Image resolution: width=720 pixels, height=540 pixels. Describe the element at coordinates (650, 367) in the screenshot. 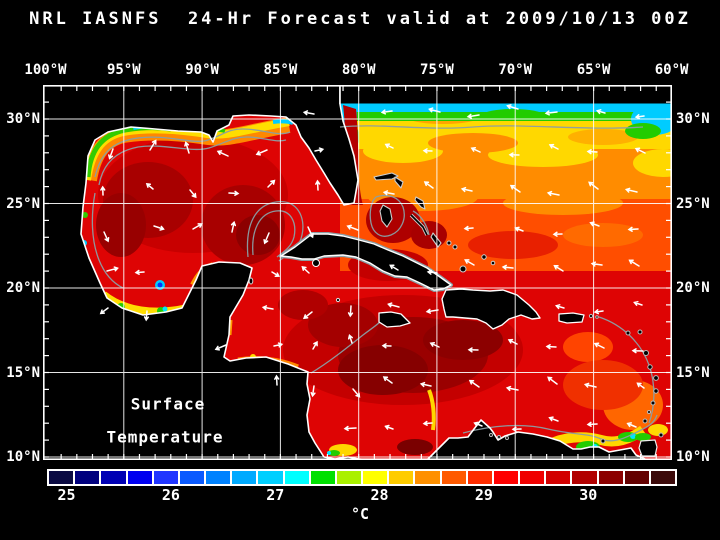

I see `dominica` at that location.